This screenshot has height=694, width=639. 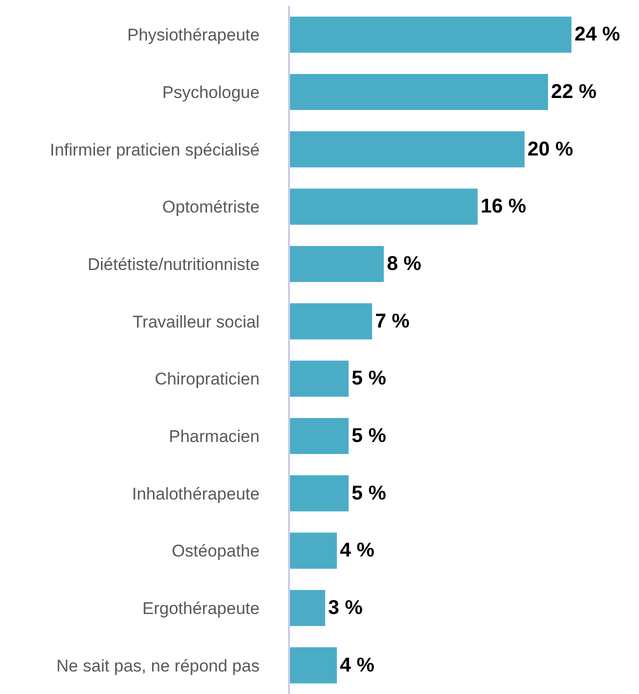 What do you see at coordinates (597, 35) in the screenshot?
I see `data-label: 24 %` at bounding box center [597, 35].